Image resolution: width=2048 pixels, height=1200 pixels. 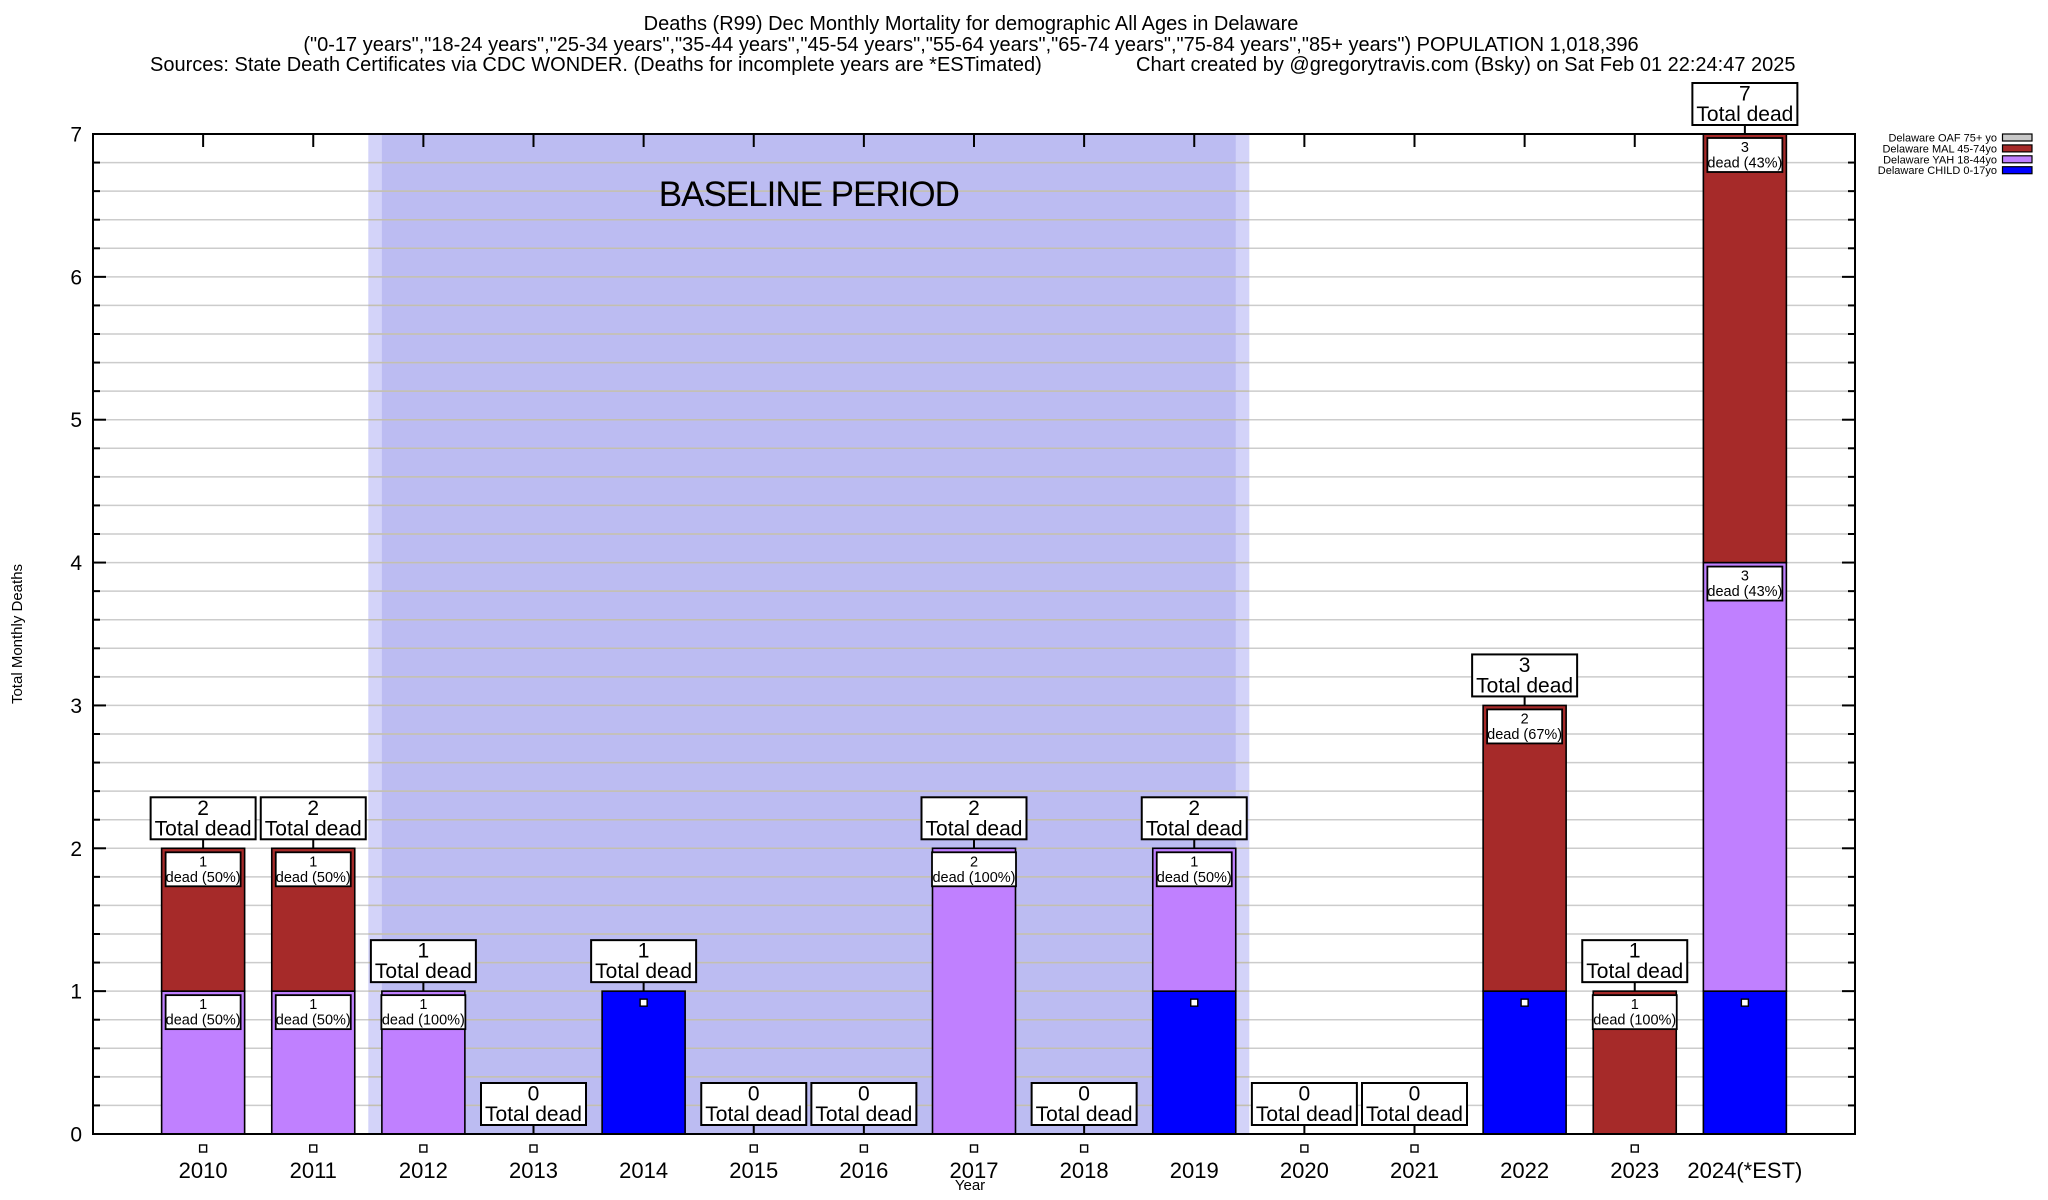 What do you see at coordinates (1524, 848) in the screenshot?
I see `bar-segment-2022-s2` at bounding box center [1524, 848].